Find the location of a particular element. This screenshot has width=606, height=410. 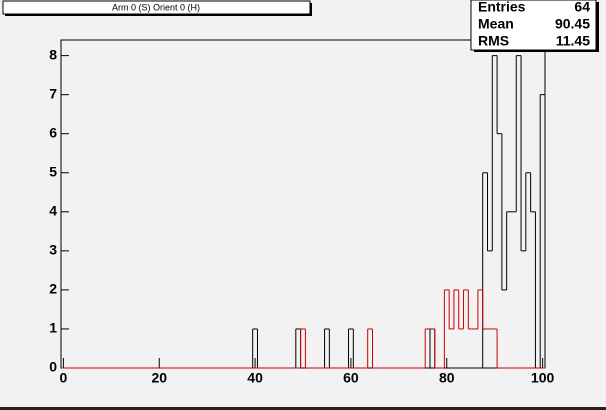

y-tick-label: 1 is located at coordinates (53, 328).